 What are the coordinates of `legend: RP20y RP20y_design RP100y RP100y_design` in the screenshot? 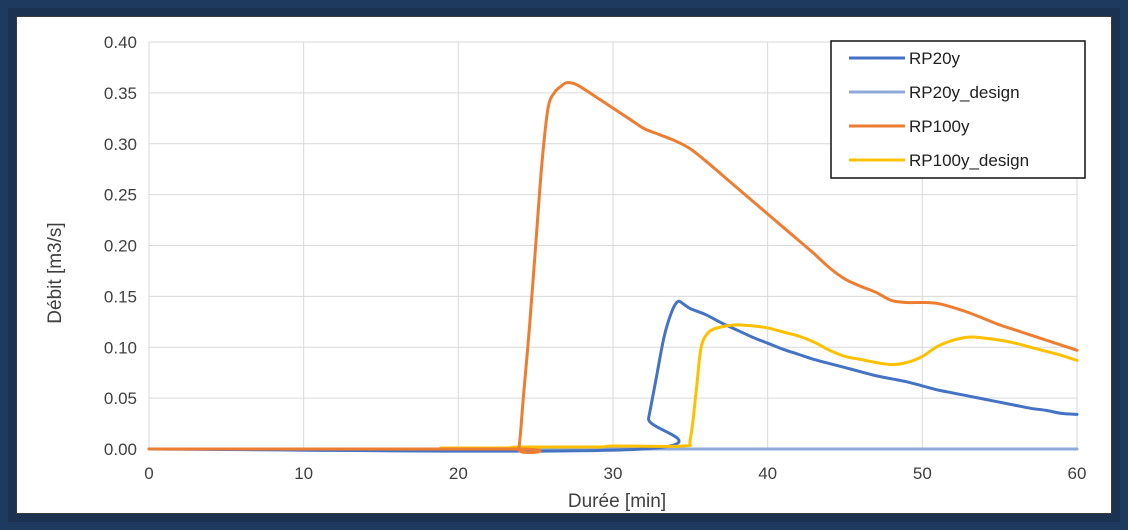 It's located at (958, 109).